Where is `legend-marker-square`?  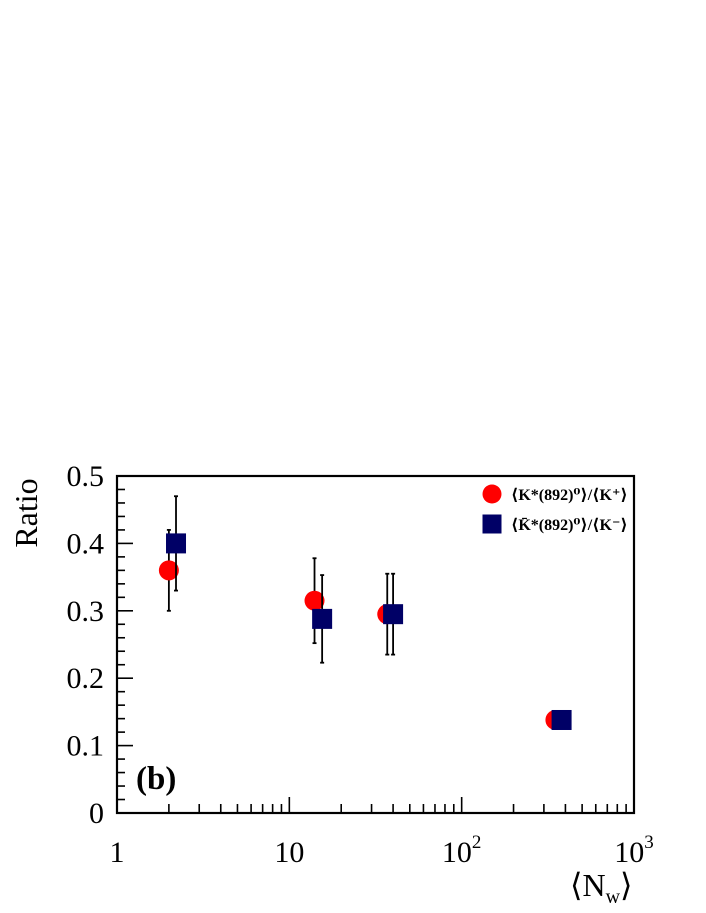 legend-marker-square is located at coordinates (492, 524).